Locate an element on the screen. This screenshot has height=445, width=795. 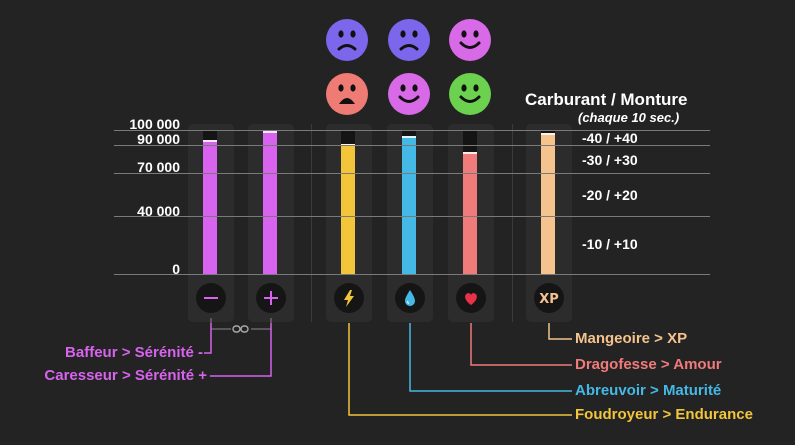
rate-label-30: -30 / +30 is located at coordinates (610, 160).